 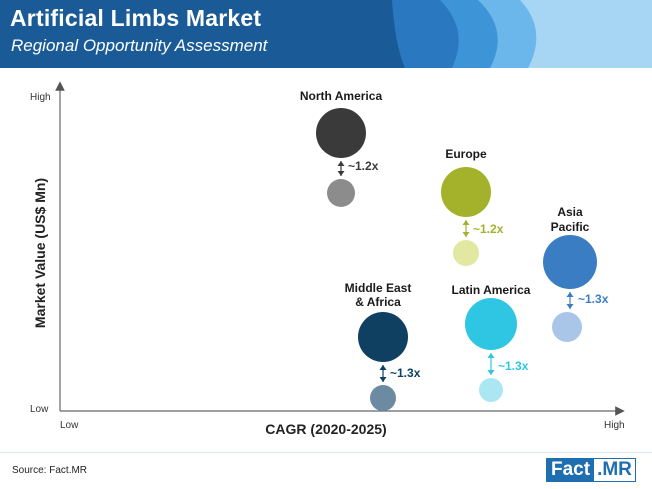 I want to click on footer-divider, so click(x=326, y=452).